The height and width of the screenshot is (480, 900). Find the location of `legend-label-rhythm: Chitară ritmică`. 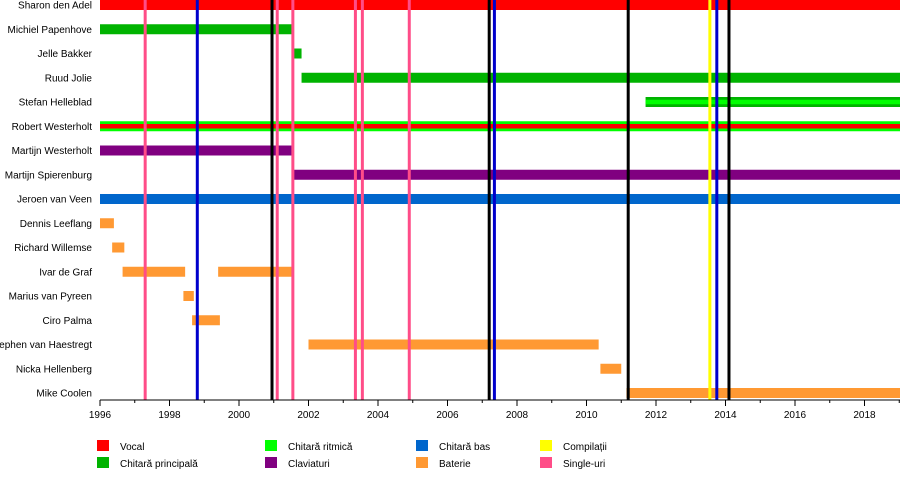

legend-label-rhythm: Chitară ritmică is located at coordinates (320, 447).